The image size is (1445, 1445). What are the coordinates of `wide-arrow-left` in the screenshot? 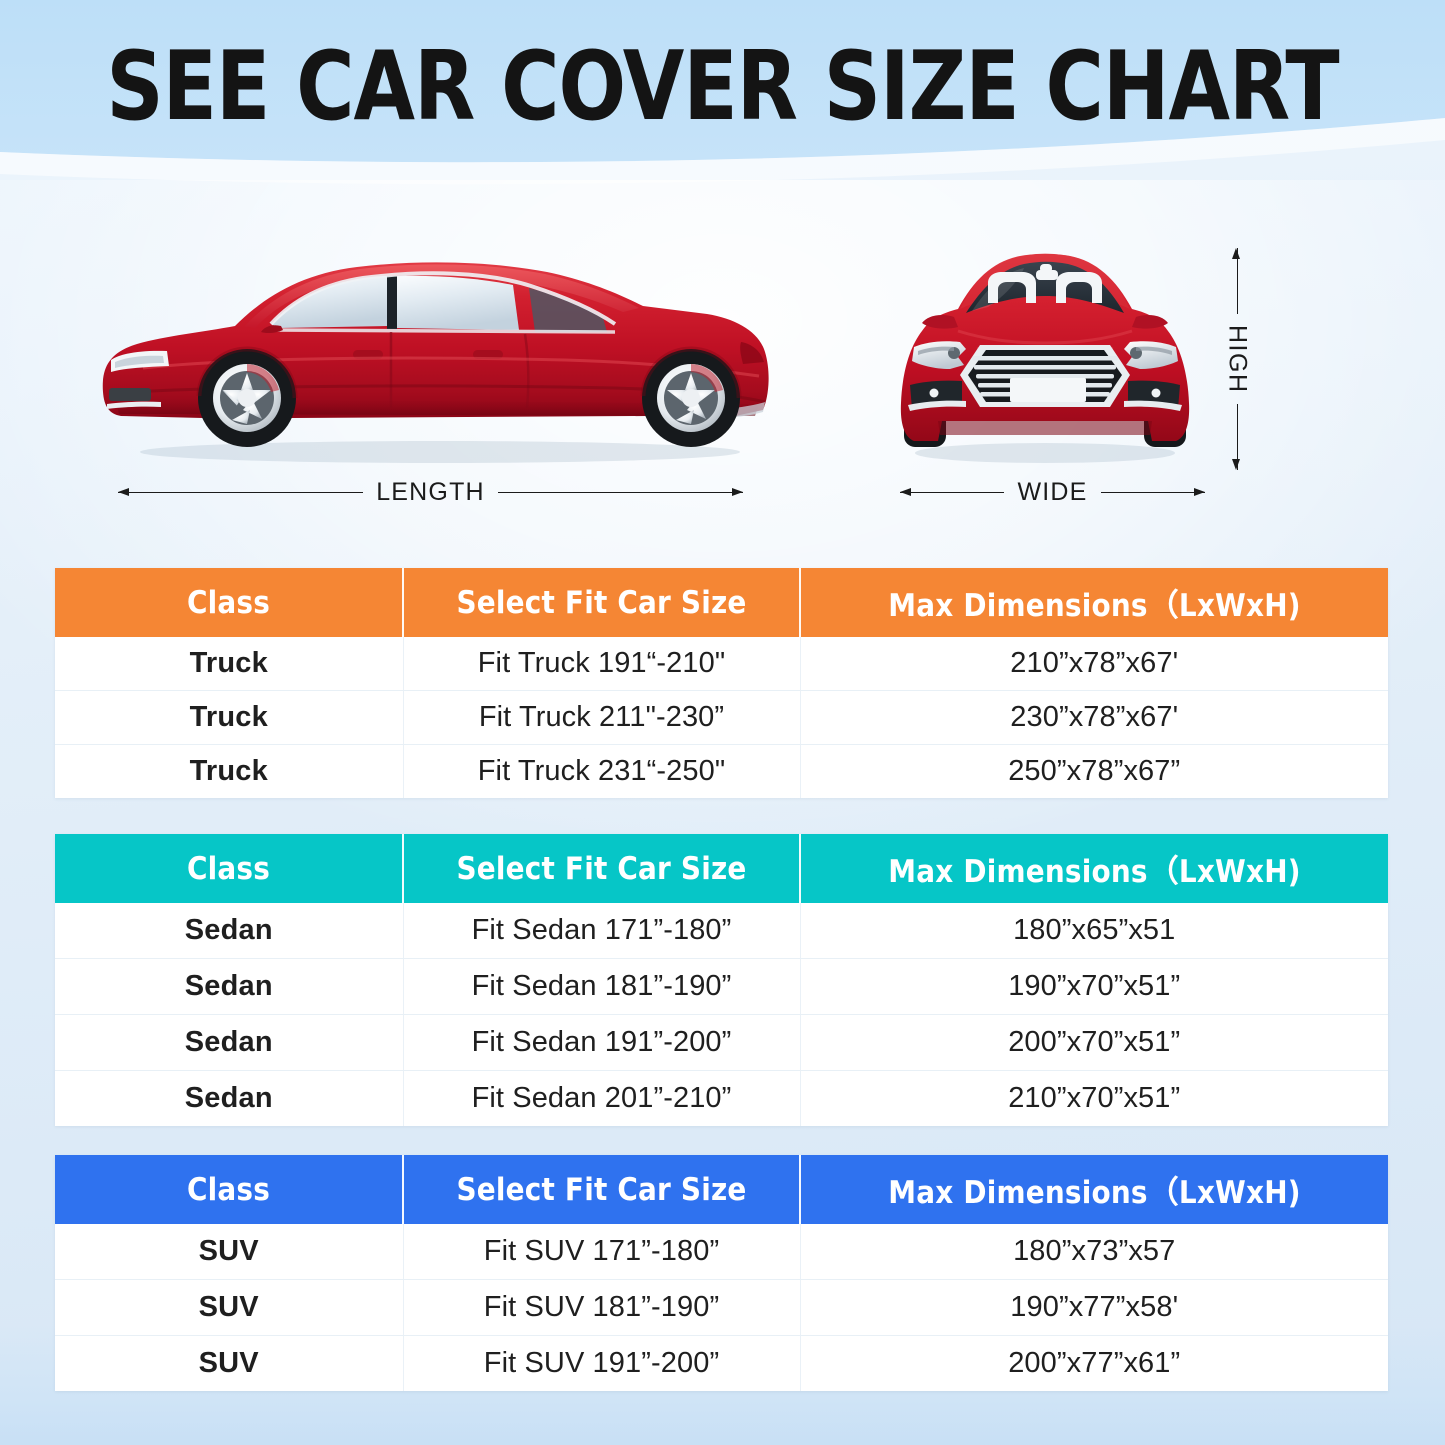 It's located at (952, 491).